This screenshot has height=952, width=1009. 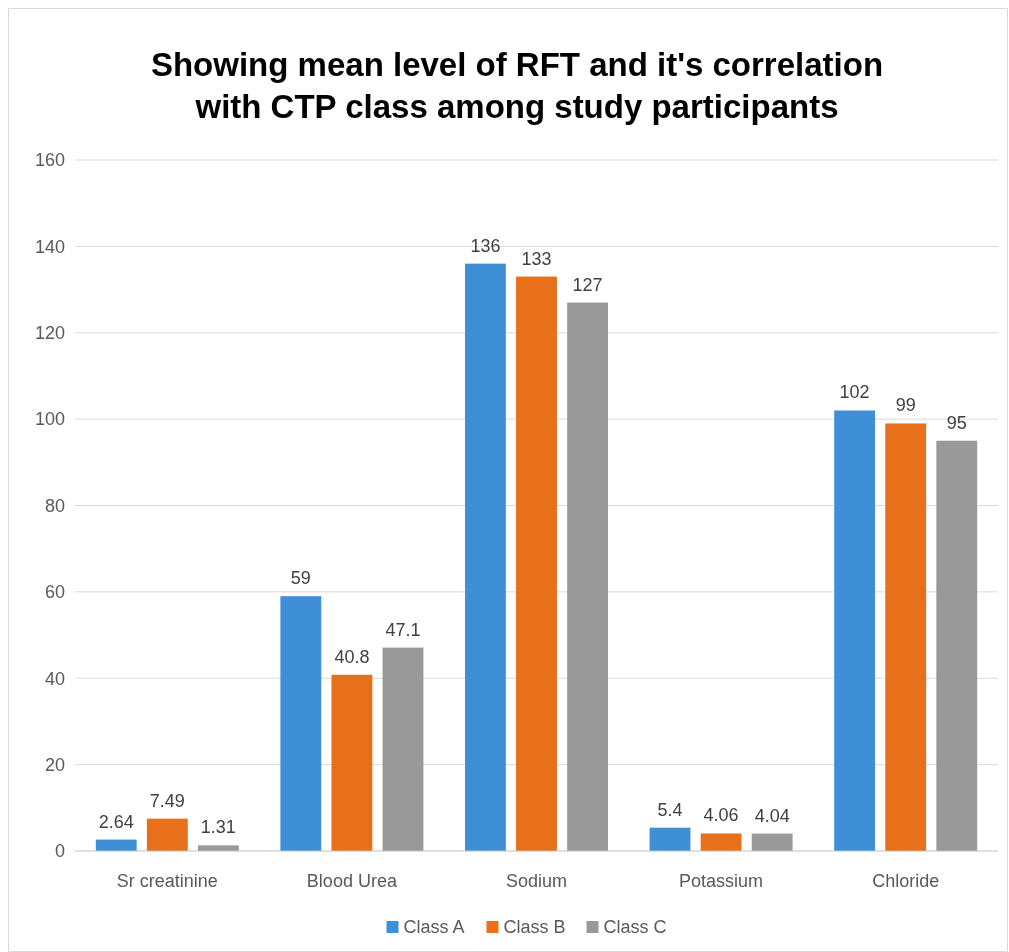 I want to click on data-label: 2.64, so click(x=116, y=821).